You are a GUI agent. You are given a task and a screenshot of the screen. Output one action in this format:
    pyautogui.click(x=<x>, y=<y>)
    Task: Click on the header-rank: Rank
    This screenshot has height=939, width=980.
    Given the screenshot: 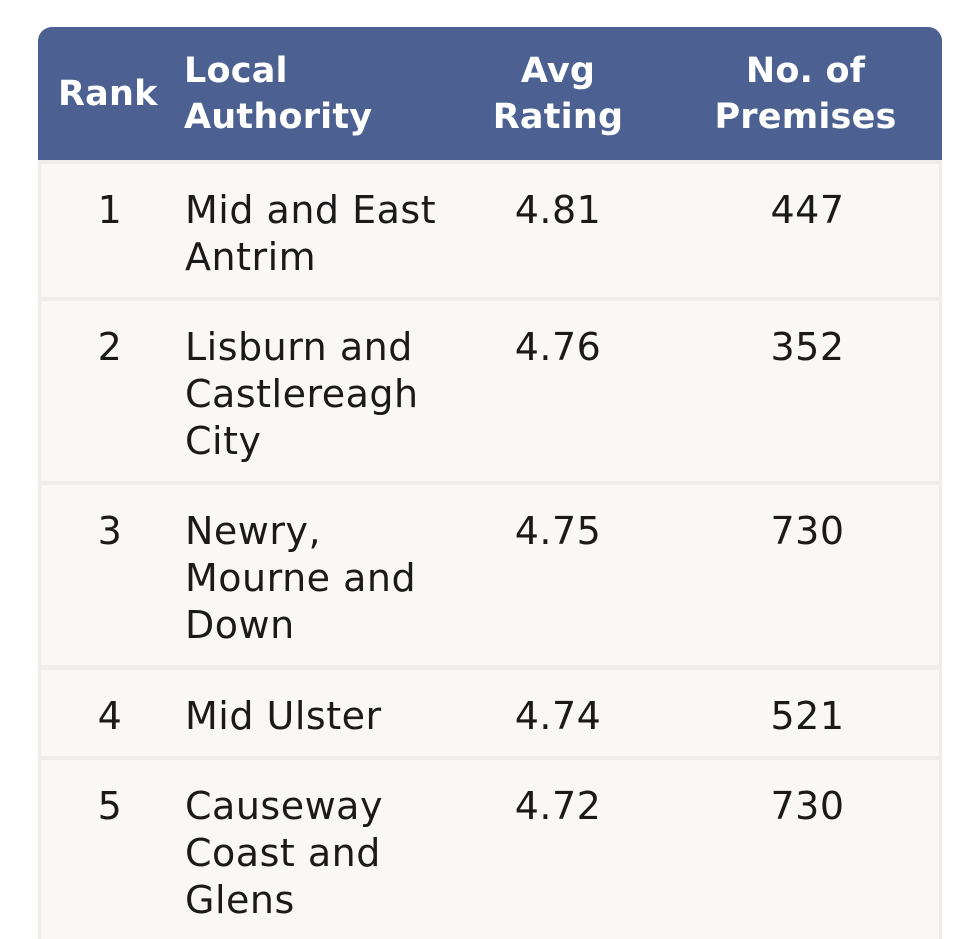 What is the action you would take?
    pyautogui.click(x=108, y=93)
    